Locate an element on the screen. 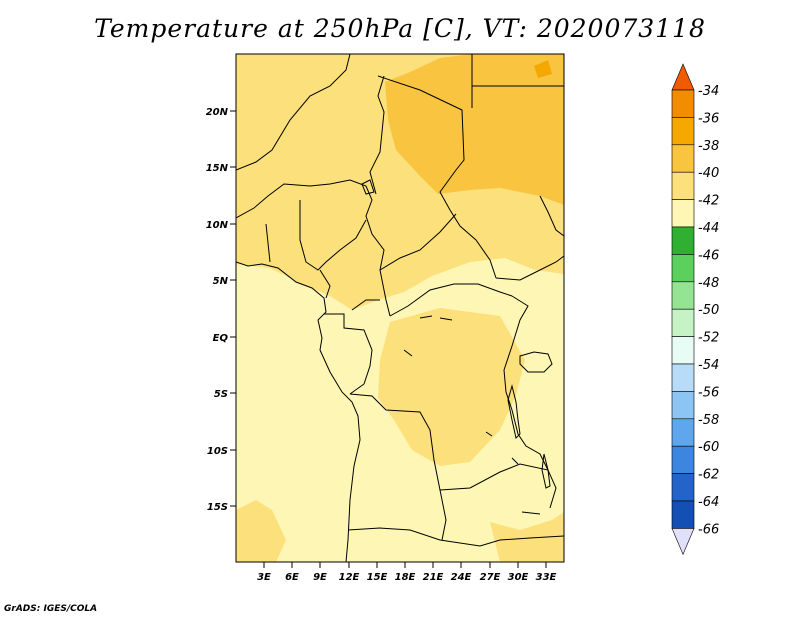 This screenshot has height=618, width=800. border-drc-east is located at coordinates (526, 383).